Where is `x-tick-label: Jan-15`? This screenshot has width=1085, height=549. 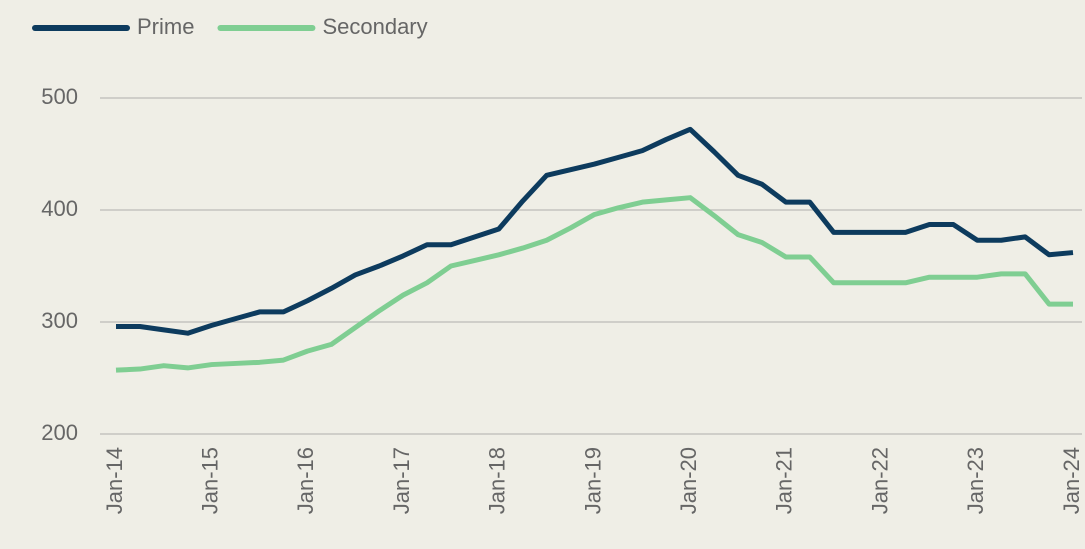
x-tick-label: Jan-15 is located at coordinates (210, 480).